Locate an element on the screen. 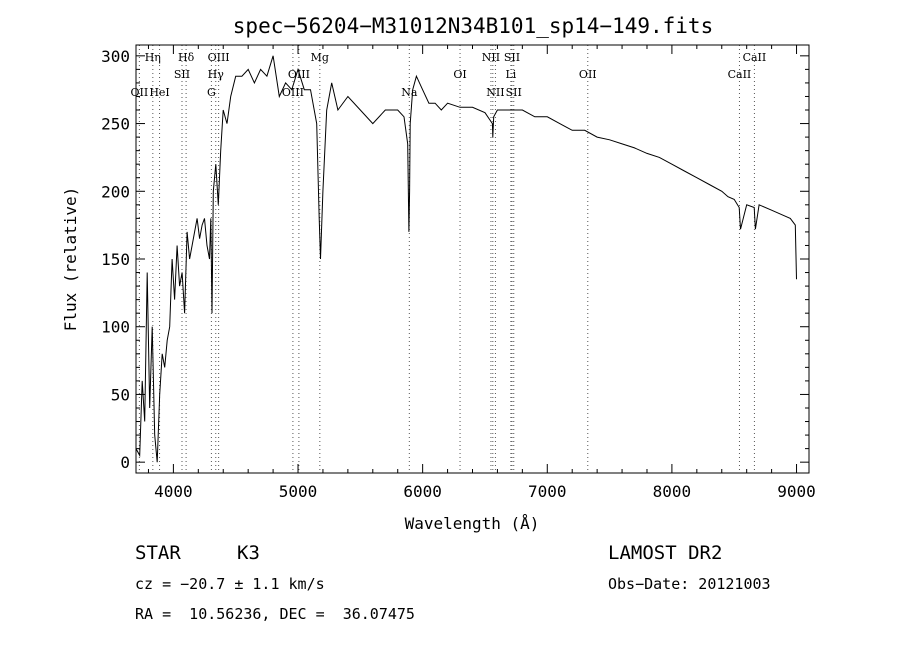 This screenshot has height=650, width=900. spectral-line-label: G is located at coordinates (211, 92).